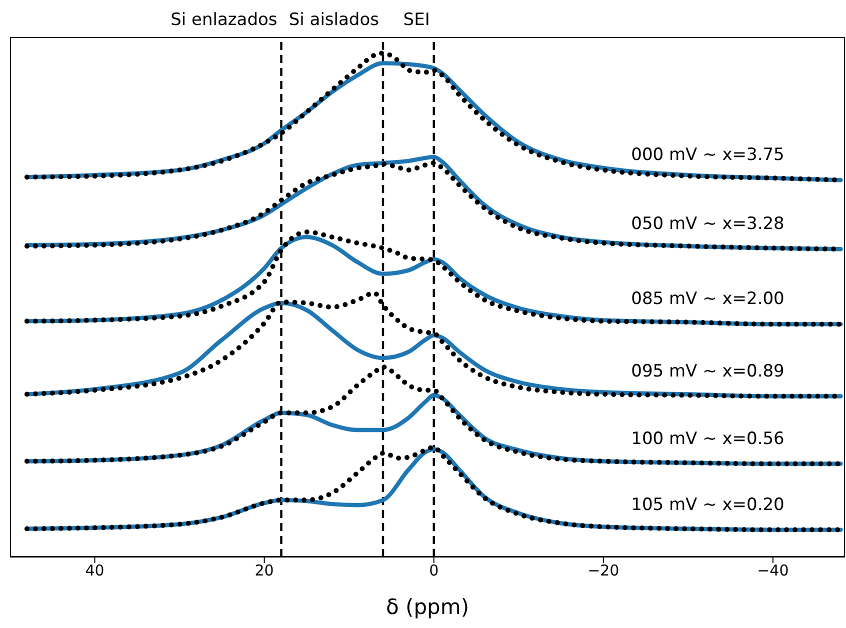  Describe the element at coordinates (334, 20) in the screenshot. I see `ref-line-label: Si aislados` at that location.